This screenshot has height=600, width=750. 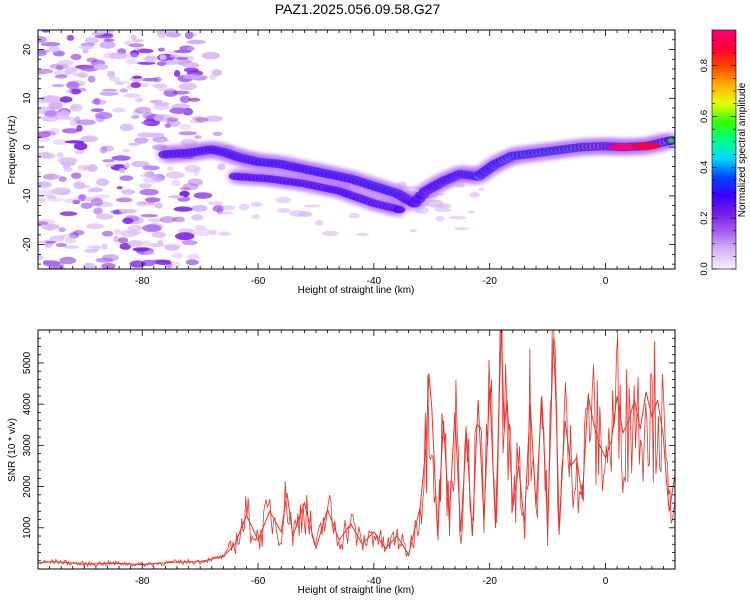 I want to click on y-tick-label: 1000, so click(x=27, y=527).